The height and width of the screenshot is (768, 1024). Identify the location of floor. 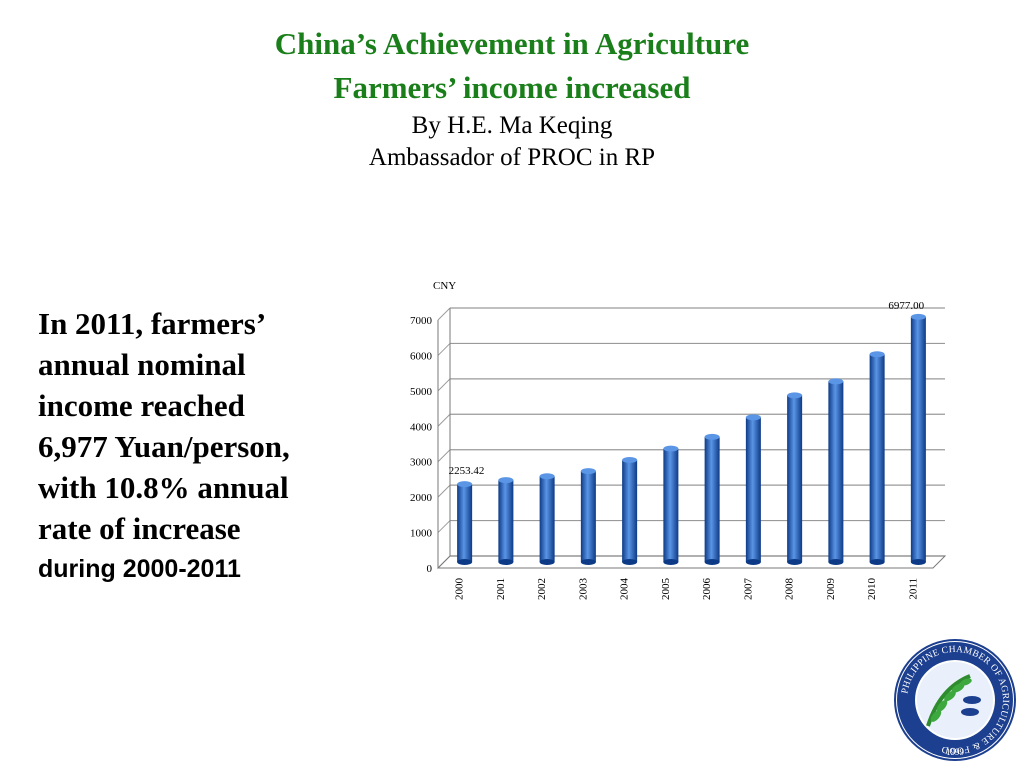
(691, 562).